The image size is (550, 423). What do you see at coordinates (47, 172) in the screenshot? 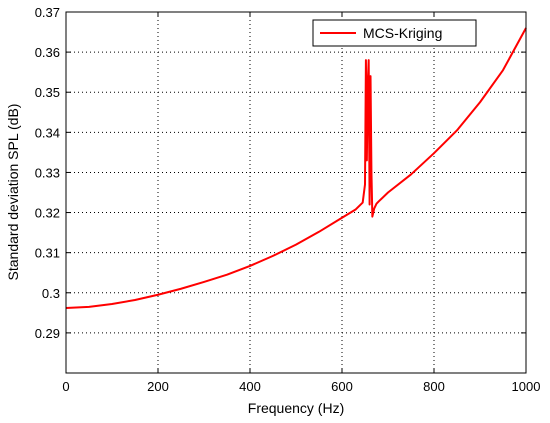
I see `y-tick-label: 0.33` at bounding box center [47, 172].